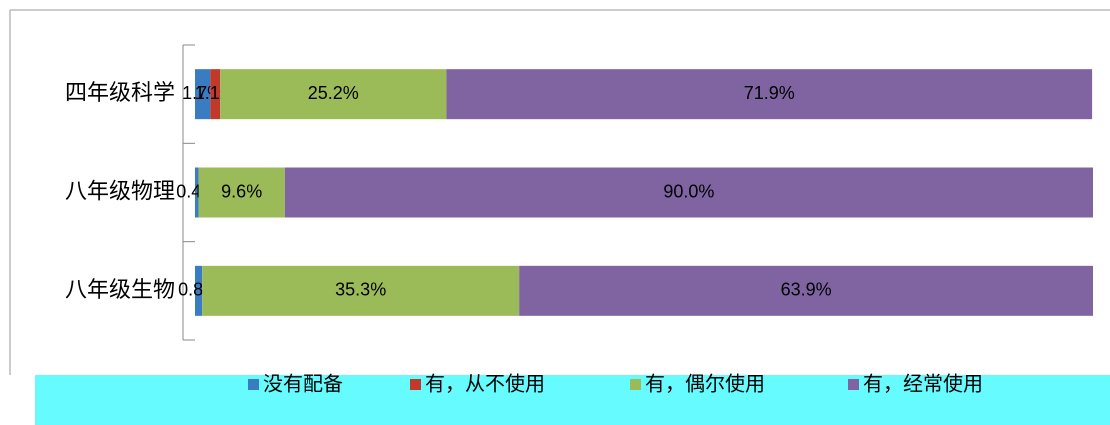  I want to click on data-label: 90.0%, so click(688, 191).